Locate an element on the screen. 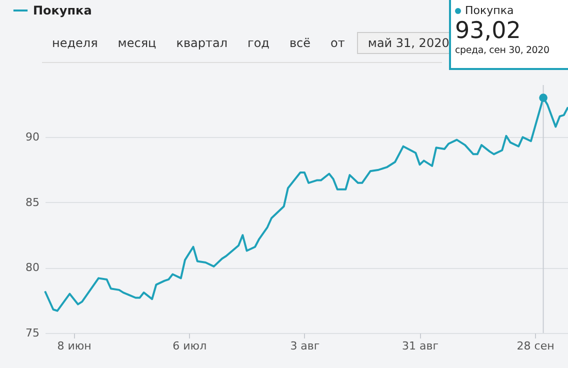 This screenshot has width=568, height=368. x-tick-label: 3 авг is located at coordinates (305, 346).